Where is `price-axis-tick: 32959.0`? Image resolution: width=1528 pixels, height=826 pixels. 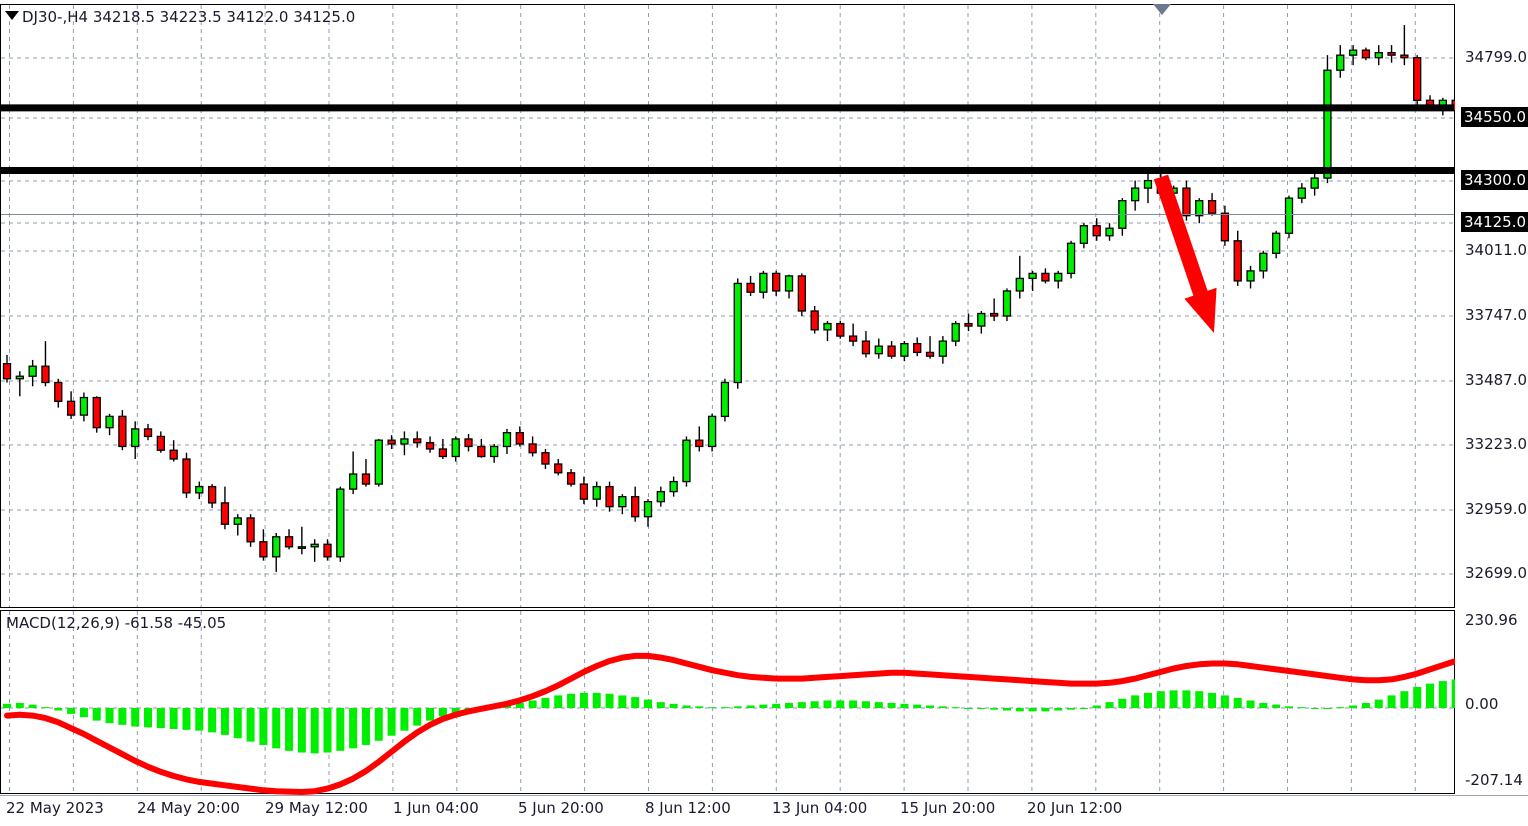
price-axis-tick: 32959.0 is located at coordinates (1496, 509).